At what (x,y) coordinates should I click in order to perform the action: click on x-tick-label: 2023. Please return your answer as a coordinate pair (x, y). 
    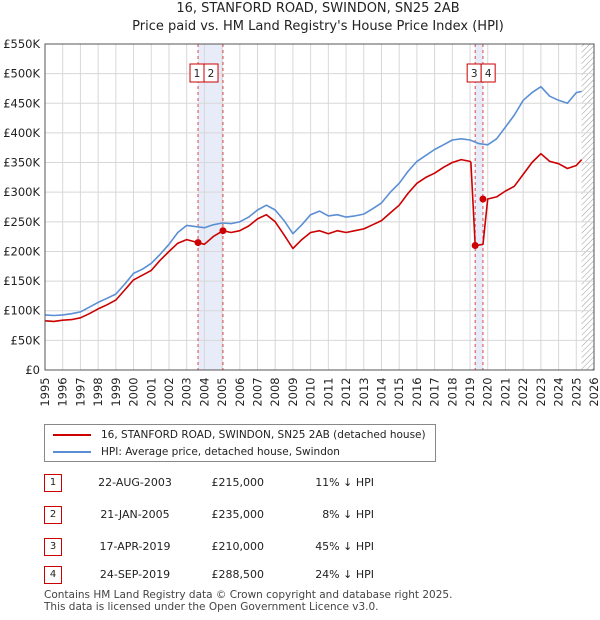
    Looking at the image, I should click on (541, 391).